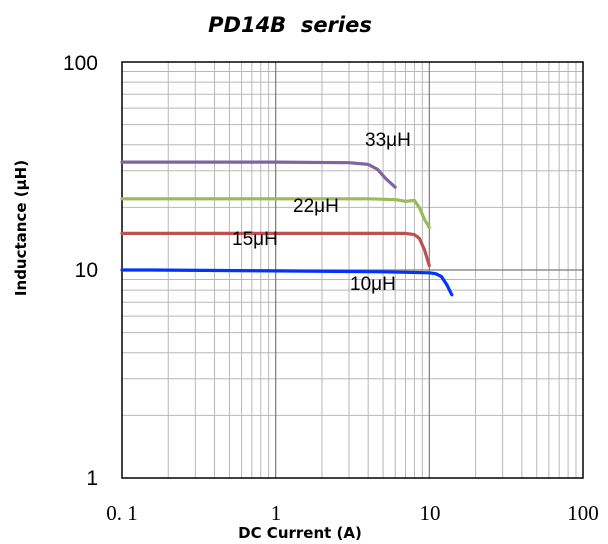 Image resolution: width=608 pixels, height=544 pixels. Describe the element at coordinates (388, 140) in the screenshot. I see `series-label-33uh: 33μH` at that location.